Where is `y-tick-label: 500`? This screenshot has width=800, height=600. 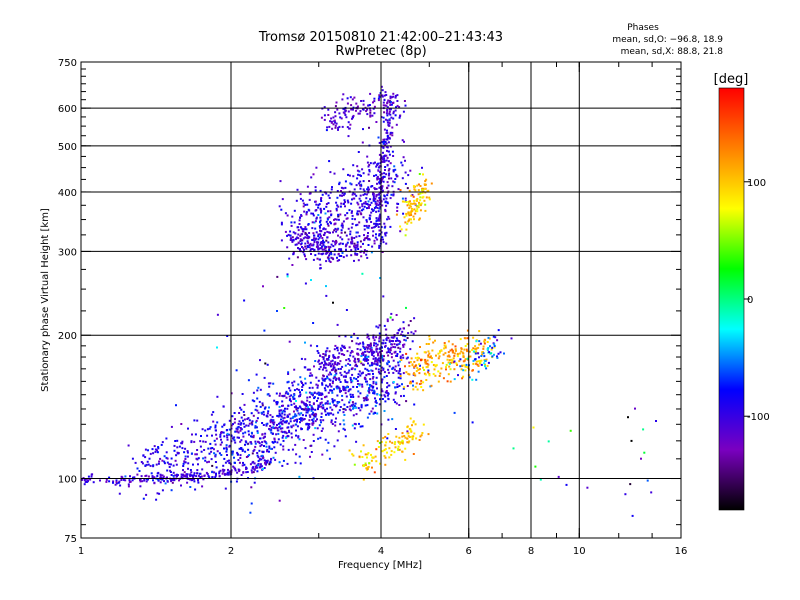
y-tick-label: 500 is located at coordinates (67, 147).